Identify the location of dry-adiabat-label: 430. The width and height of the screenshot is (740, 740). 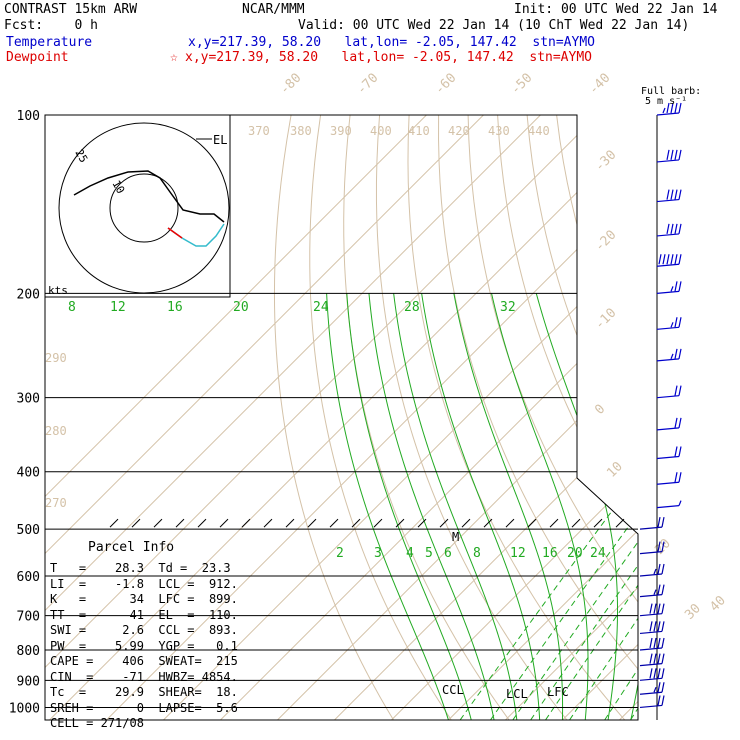
(499, 131).